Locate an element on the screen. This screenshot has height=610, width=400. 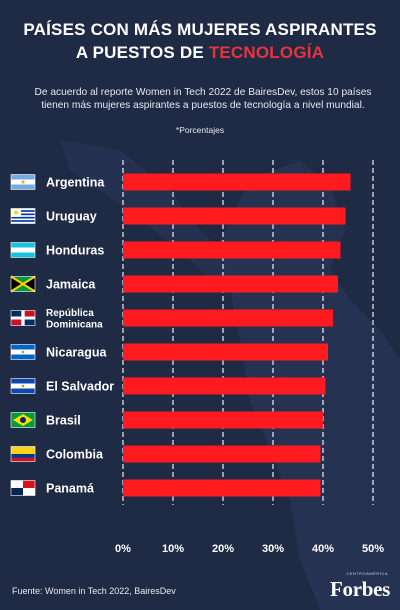
forbes-logo: Forbes is located at coordinates (359, 589).